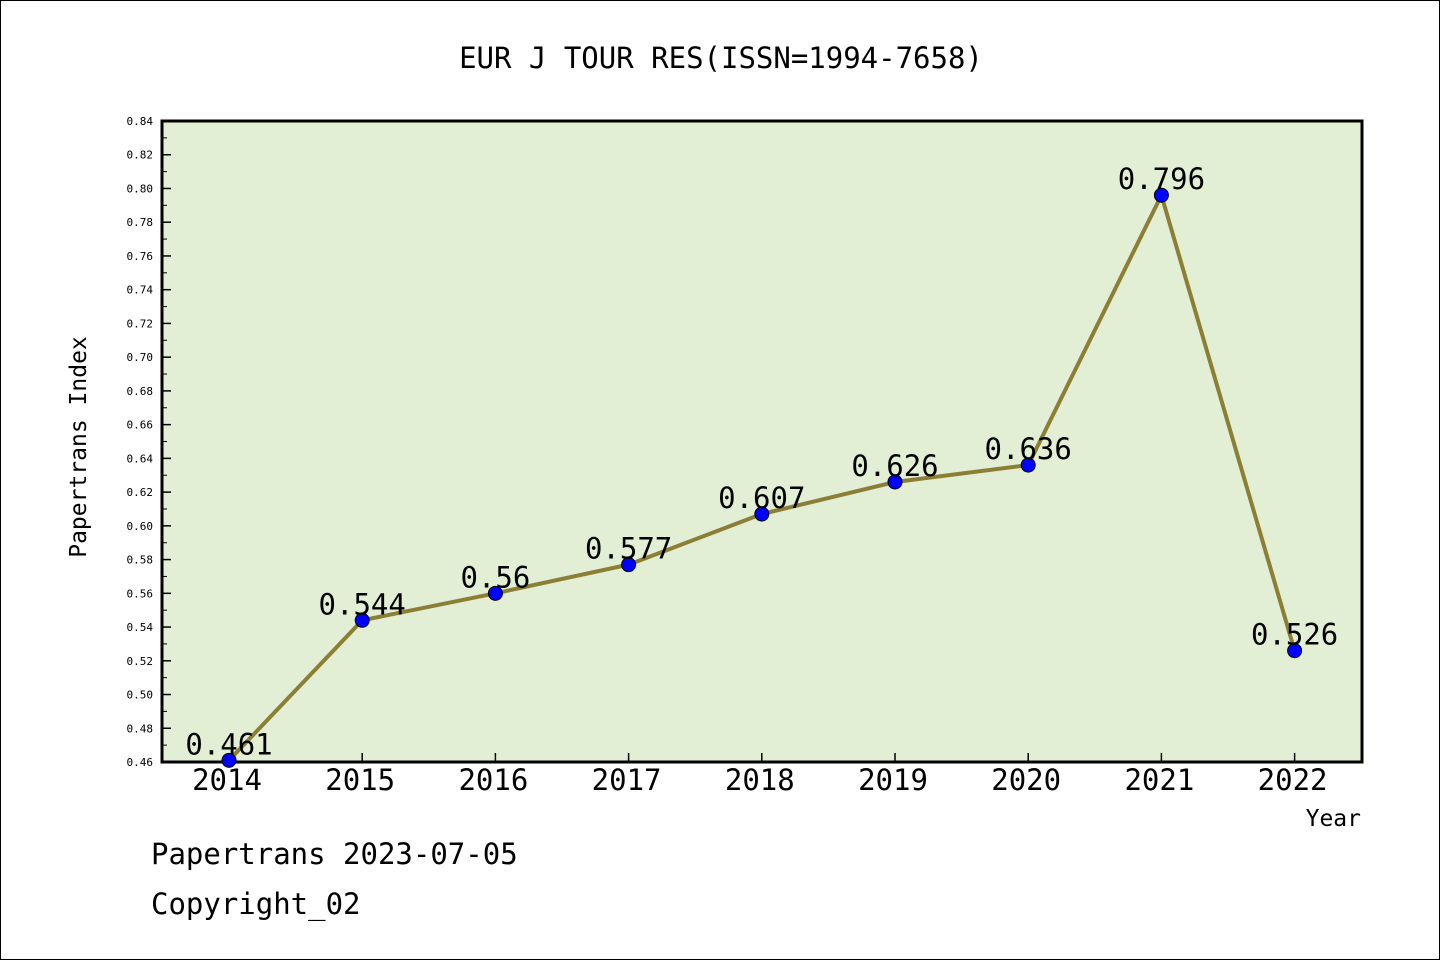 The image size is (1440, 961). I want to click on x-tick-label: 2016, so click(493, 780).